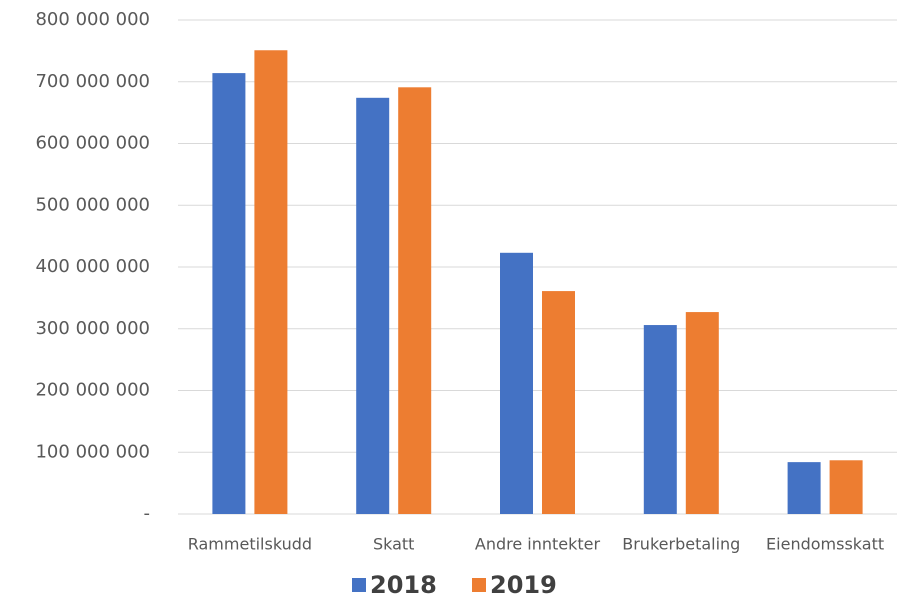 The width and height of the screenshot is (897, 601). I want to click on y-tick-label: 200 000 000, so click(92, 390).